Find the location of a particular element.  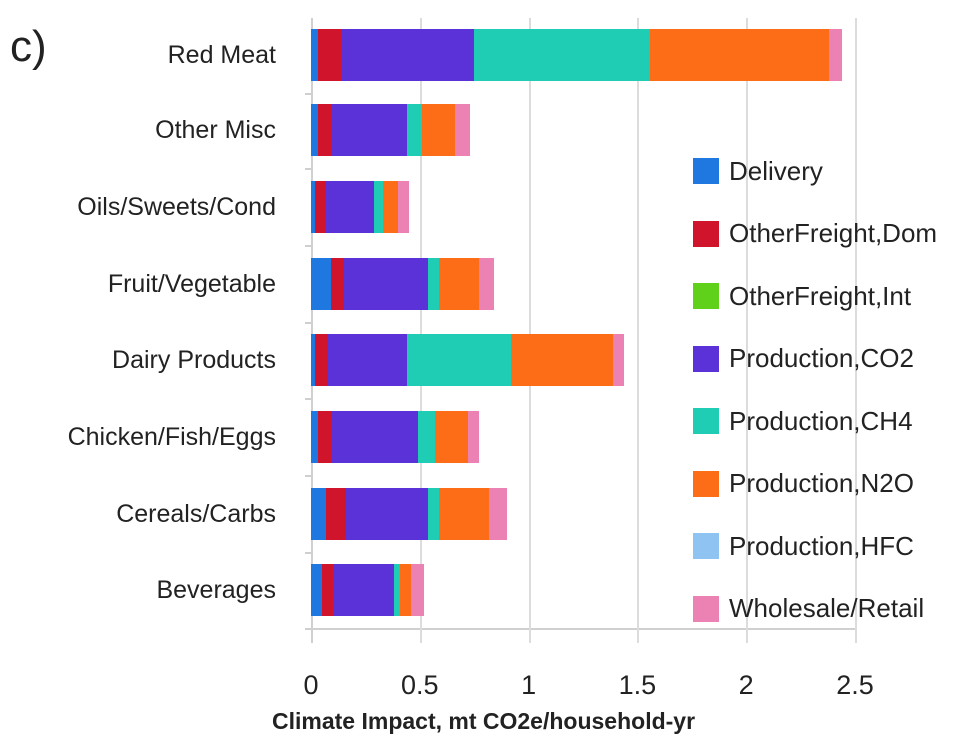

legend-label: Production,CO2 is located at coordinates (821, 358).